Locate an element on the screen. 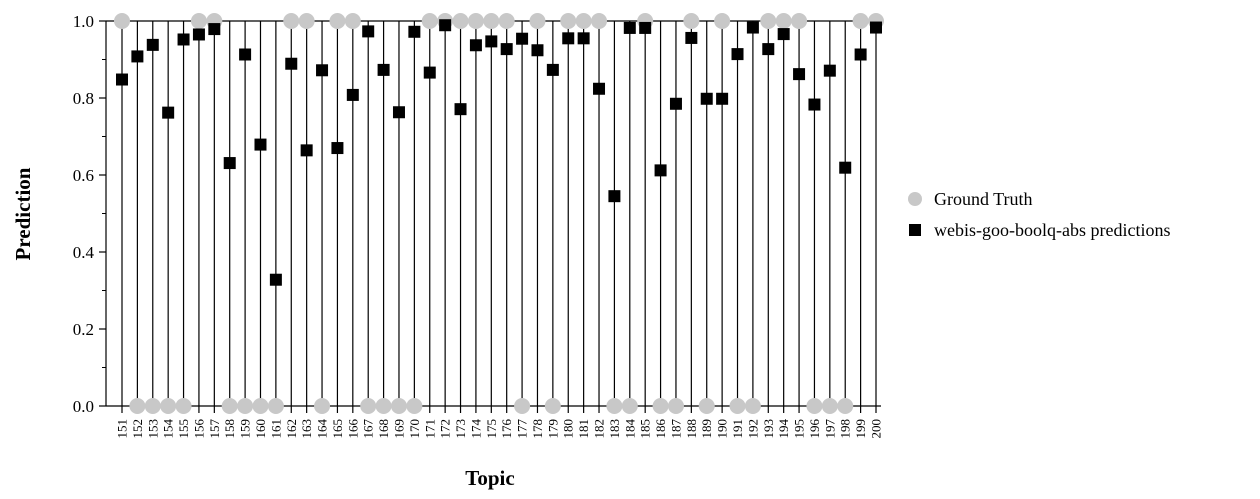 This screenshot has width=1260, height=499. legend-prediction-marker is located at coordinates (915, 230).